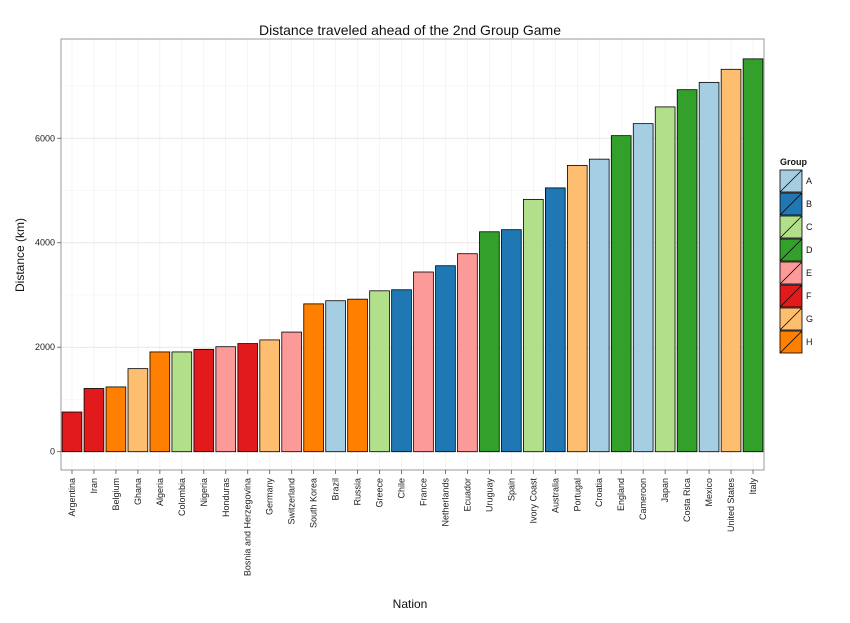 The image size is (850, 623). What do you see at coordinates (665, 279) in the screenshot?
I see `bar-japan` at bounding box center [665, 279].